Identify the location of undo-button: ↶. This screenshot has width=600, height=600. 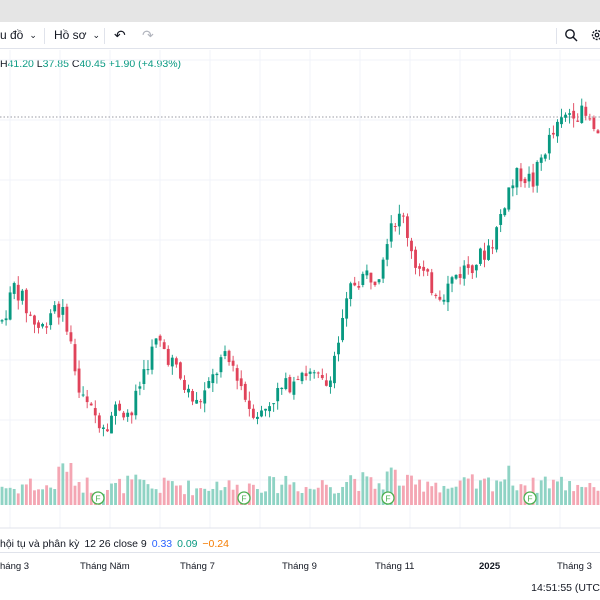
(120, 35).